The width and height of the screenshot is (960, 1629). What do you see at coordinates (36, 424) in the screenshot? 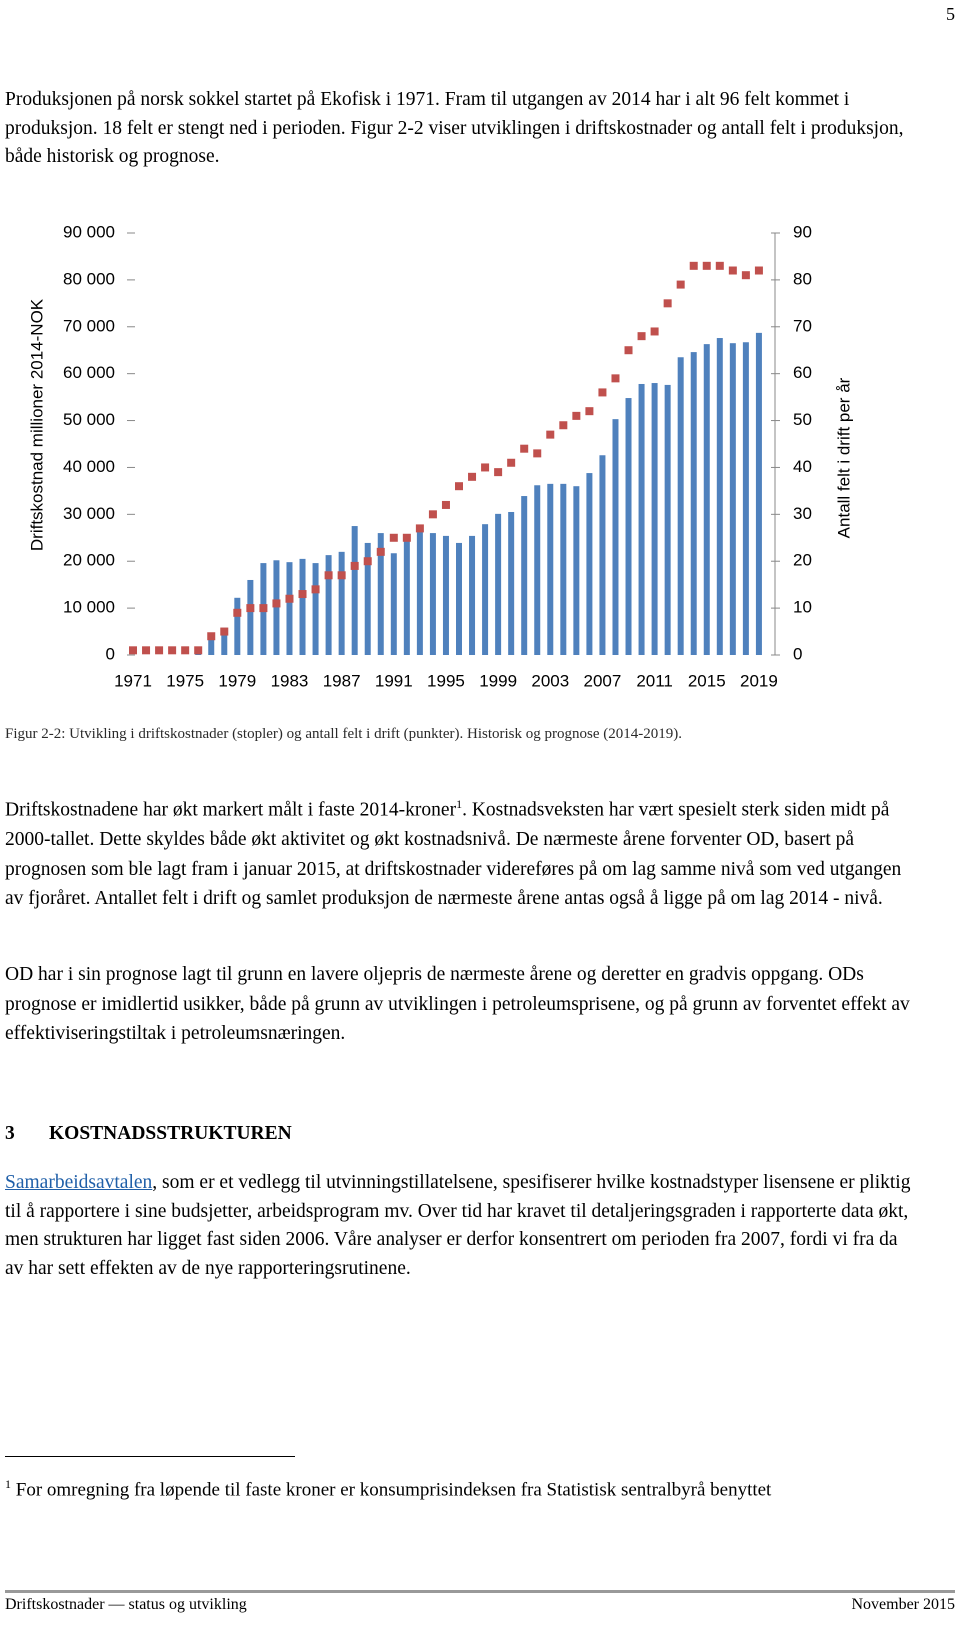
I see `y-axis-title: Driftskostnad millioner 2014-NOK` at bounding box center [36, 424].